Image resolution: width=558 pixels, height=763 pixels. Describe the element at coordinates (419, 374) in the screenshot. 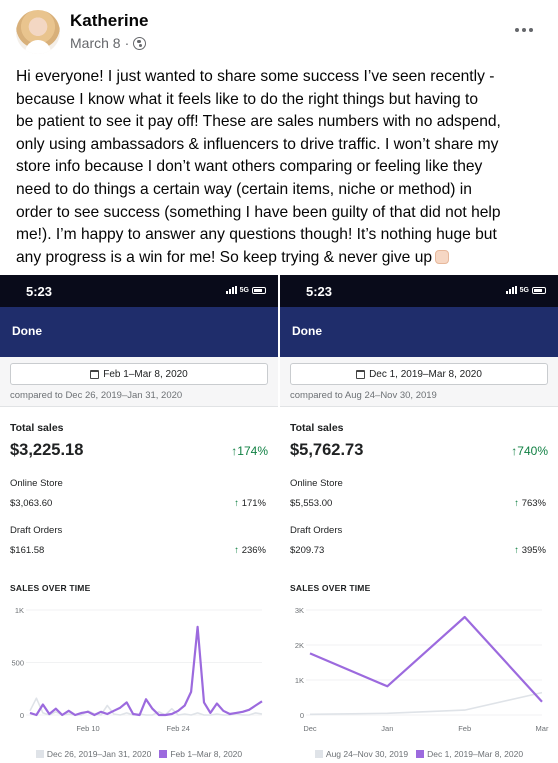

I see `date-range-button: Dec 1, 2019–Mar 8, 2020` at that location.